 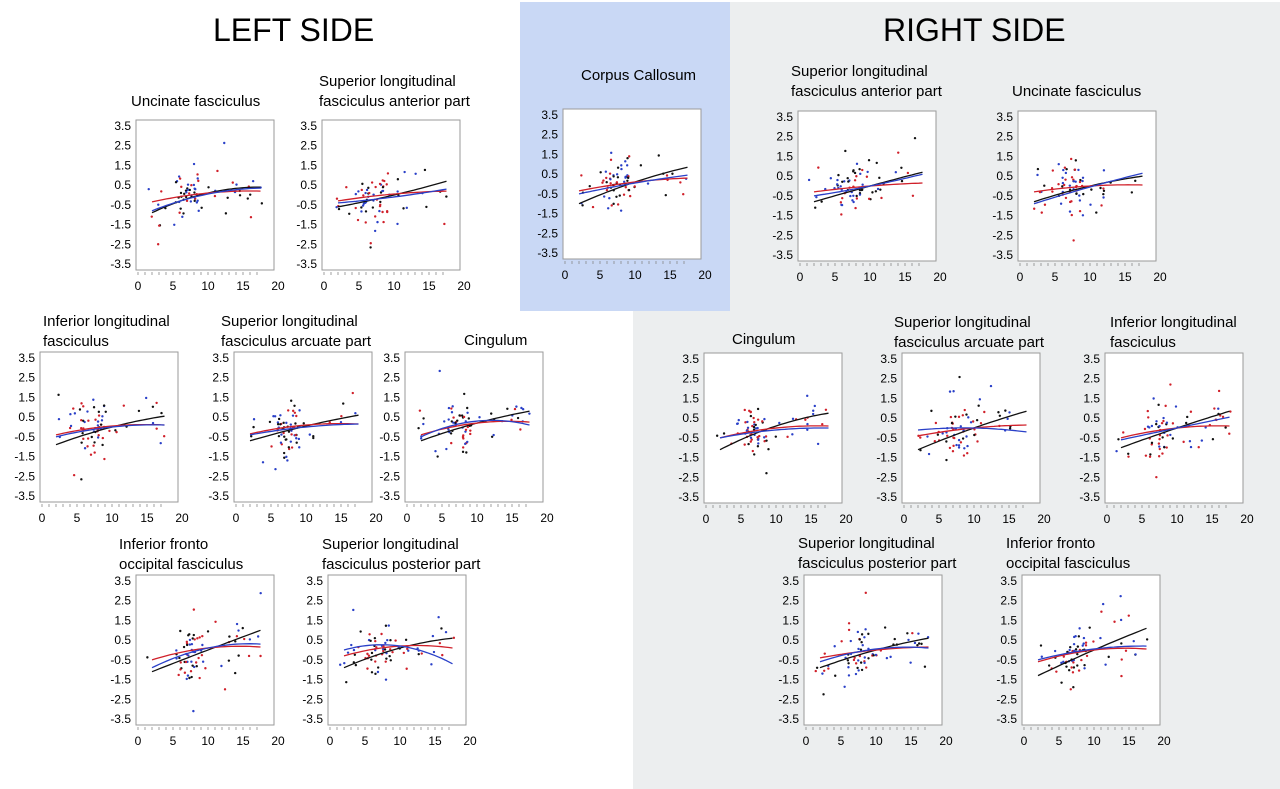 I want to click on panel-title: Corpus Callosum, so click(x=638, y=76).